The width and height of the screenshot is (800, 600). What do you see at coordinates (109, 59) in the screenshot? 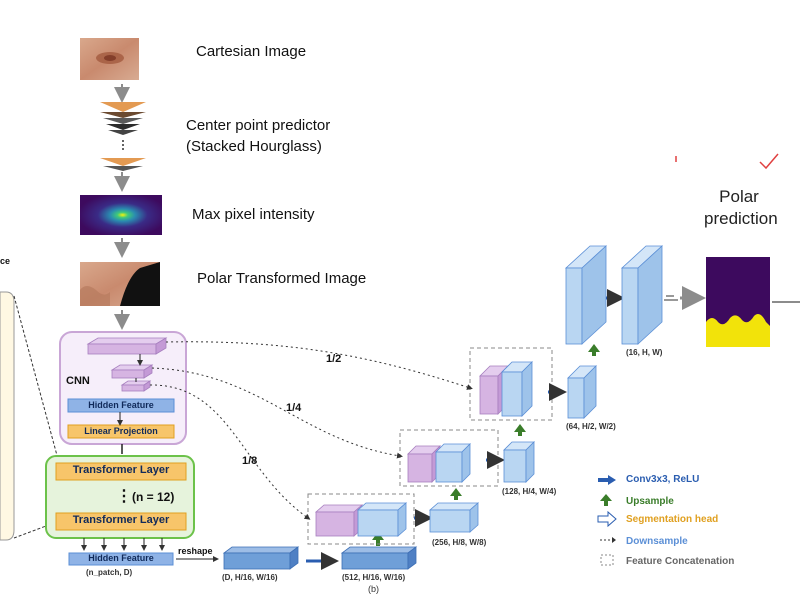
I see `cartesian-image-thumbnail` at bounding box center [109, 59].